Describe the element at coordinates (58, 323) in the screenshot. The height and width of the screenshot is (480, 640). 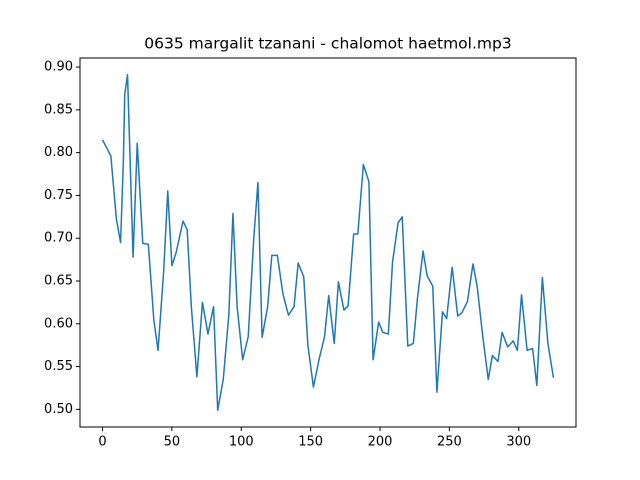
I see `y-tick-label: 0.60` at that location.